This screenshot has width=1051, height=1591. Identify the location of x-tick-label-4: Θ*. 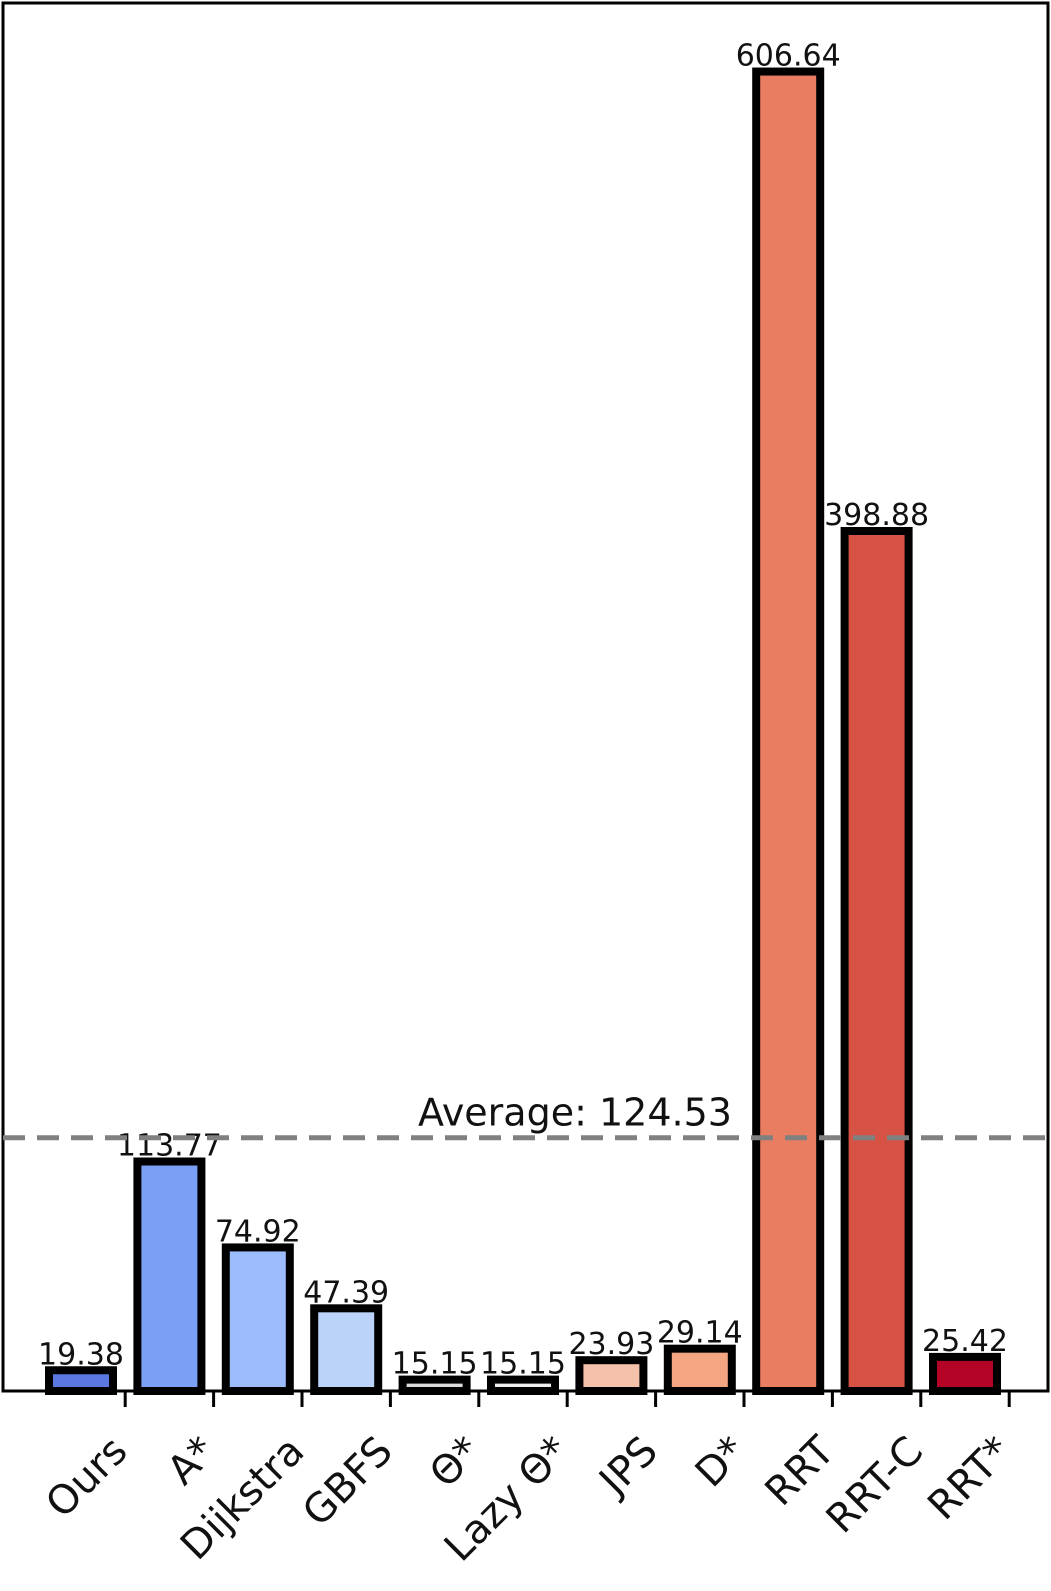
(455, 1462).